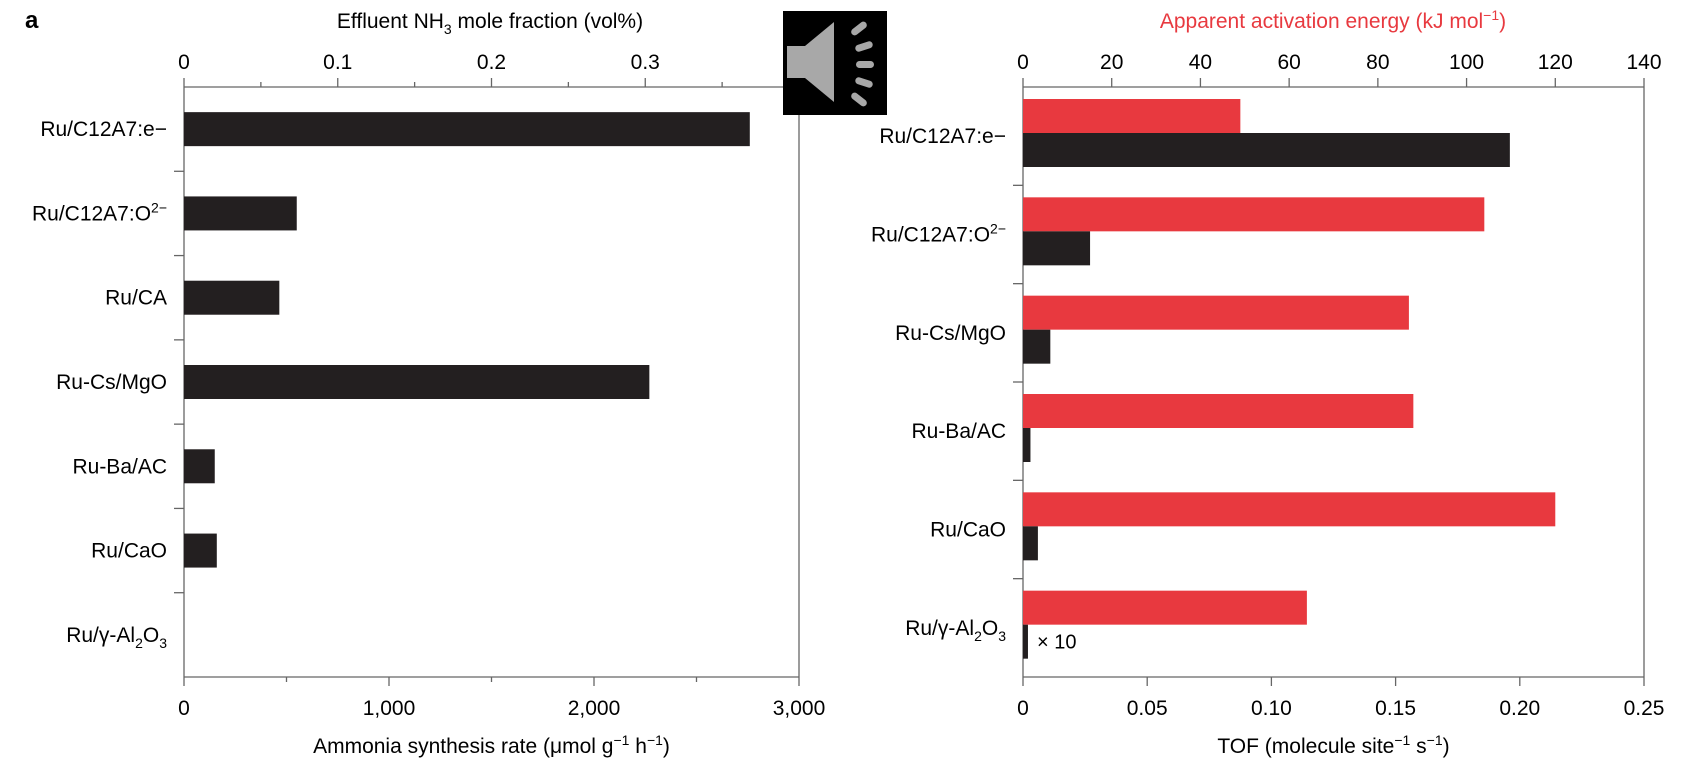  Describe the element at coordinates (645, 62) in the screenshot. I see `top-tick-label: 0.3` at that location.